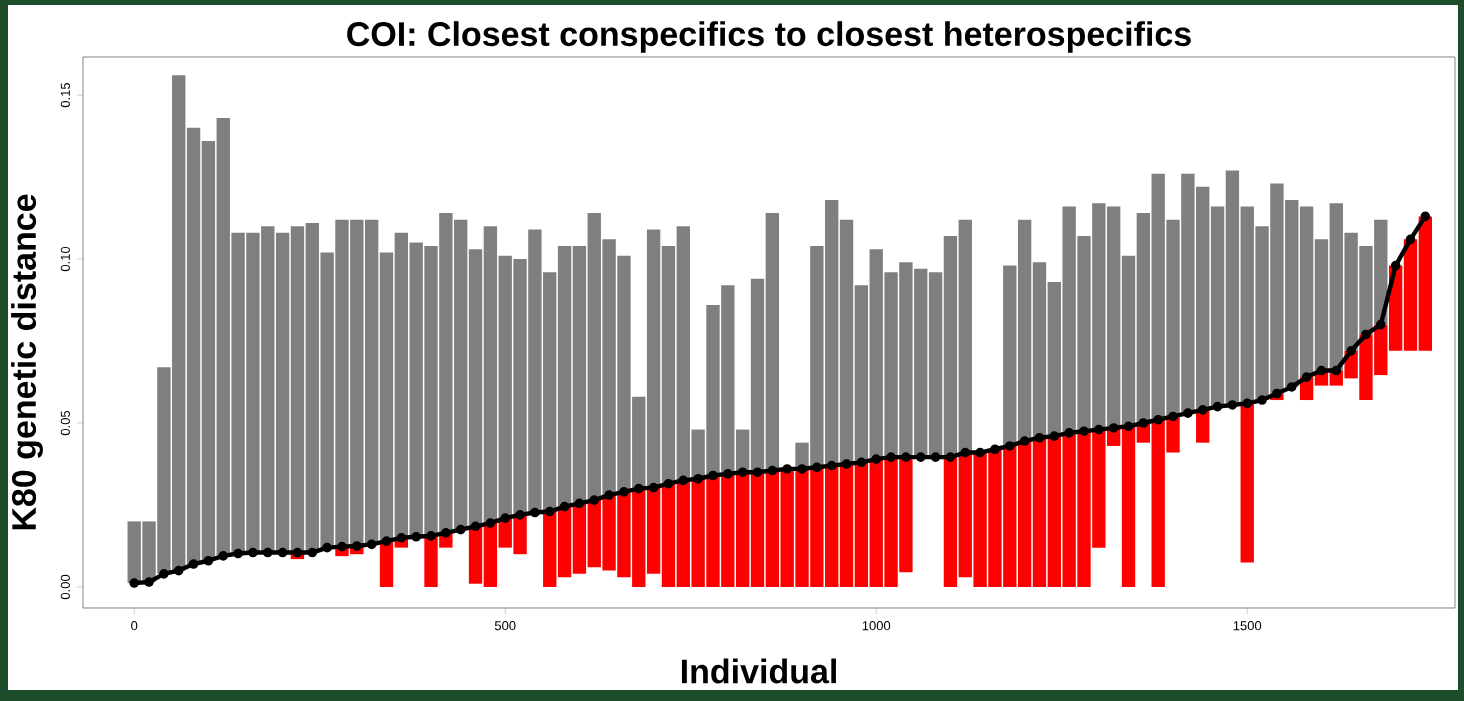 The width and height of the screenshot is (1464, 701). Describe the element at coordinates (134, 626) in the screenshot. I see `x-tick-label: 0` at that location.